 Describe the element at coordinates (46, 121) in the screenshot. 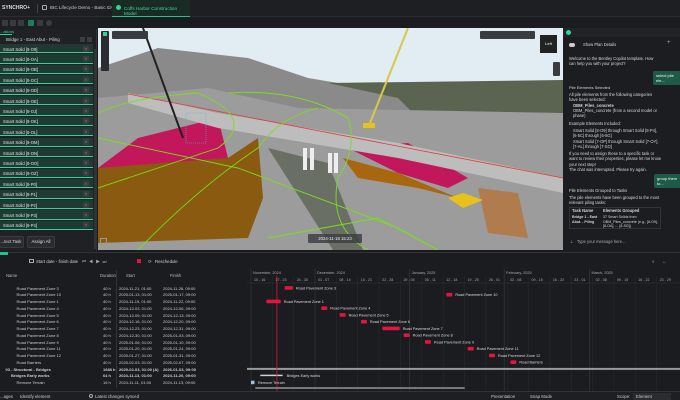

I see `element-list-item: Smart Solid [8-OK] ×` at that location.